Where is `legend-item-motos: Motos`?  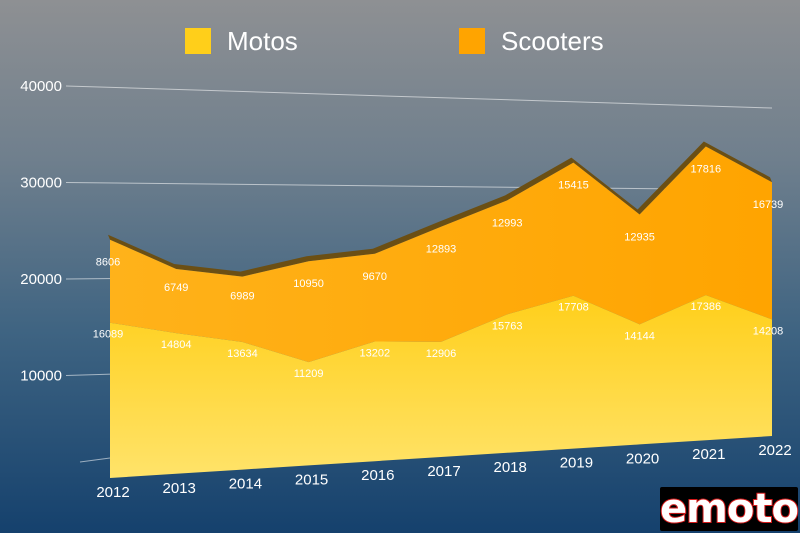
legend-item-motos: Motos is located at coordinates (241, 41).